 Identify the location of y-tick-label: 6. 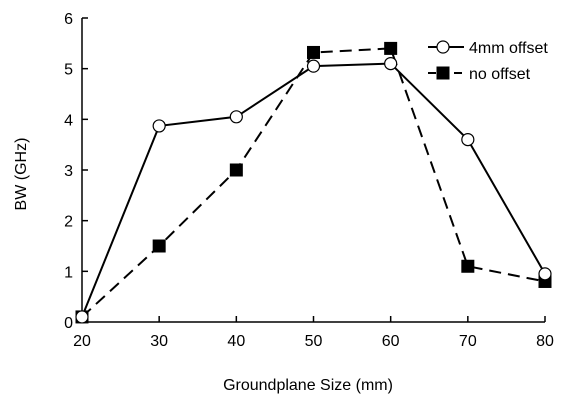
(68, 19).